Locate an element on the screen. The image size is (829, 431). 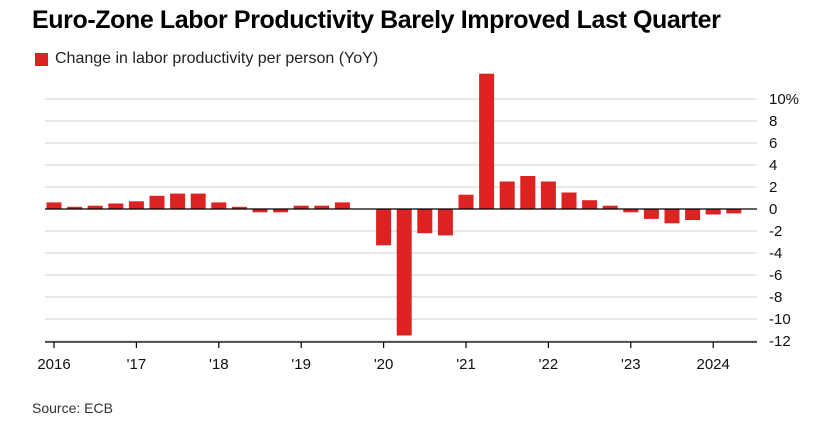
x-tick-label: '18 is located at coordinates (219, 364).